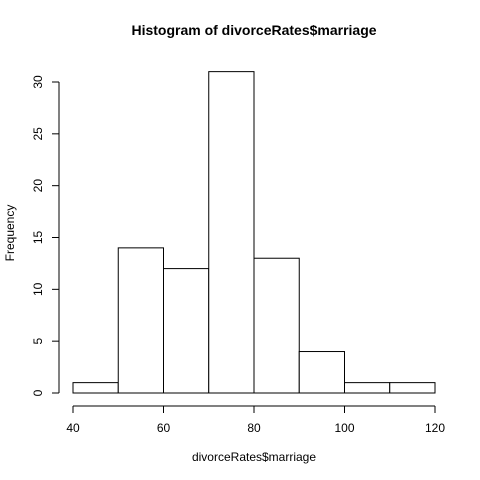 The width and height of the screenshot is (480, 480). What do you see at coordinates (255, 420) in the screenshot?
I see `x-axis: 40 60 80 100 120` at bounding box center [255, 420].